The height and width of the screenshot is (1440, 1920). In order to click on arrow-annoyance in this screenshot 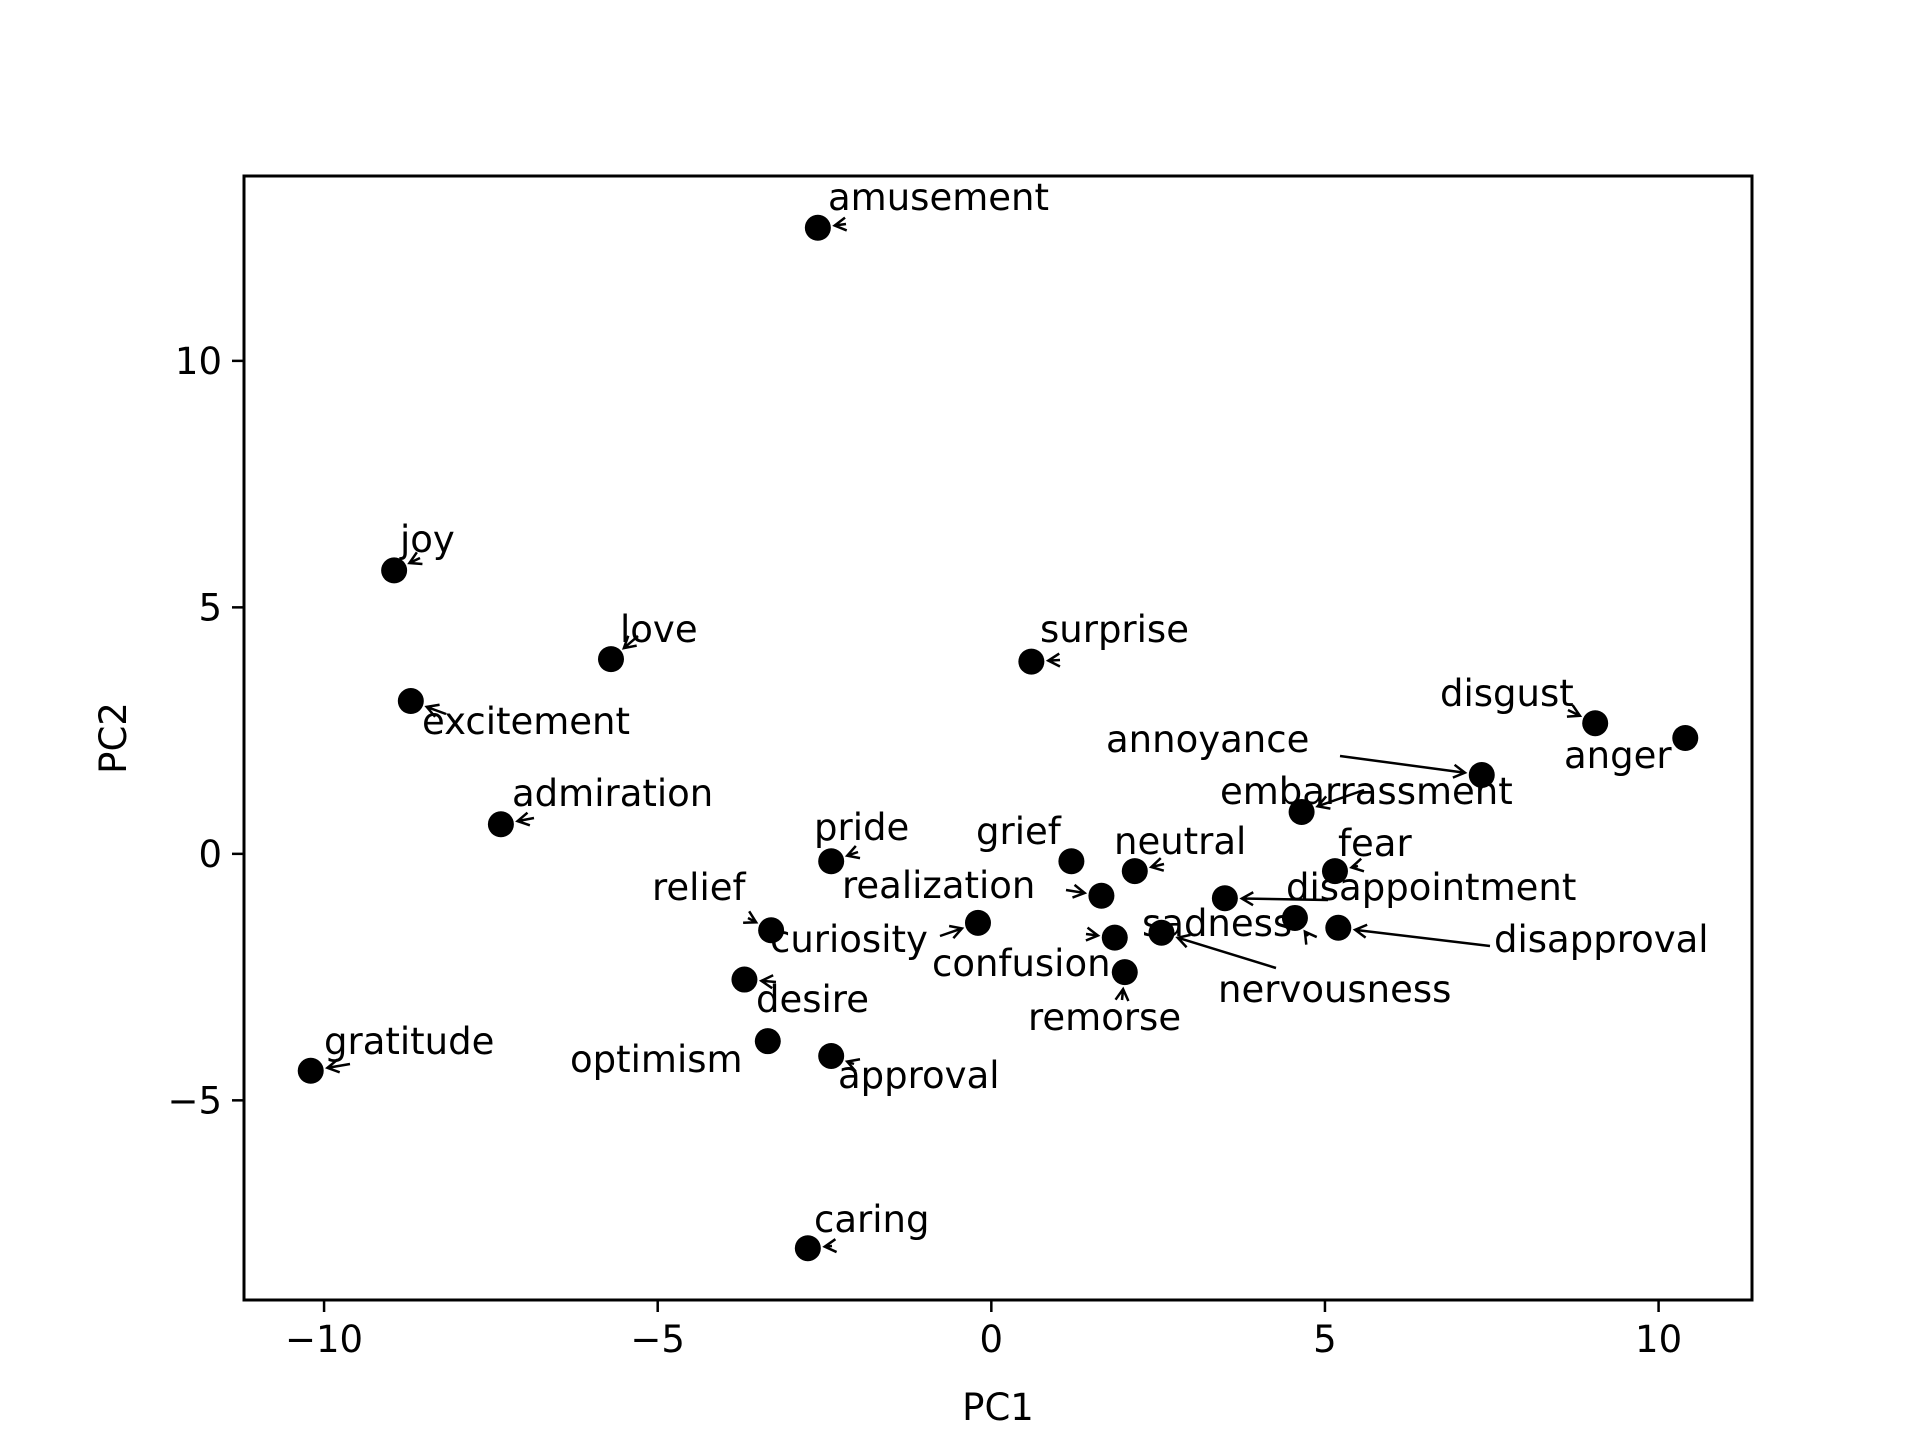, I will do `click(1403, 766)`.